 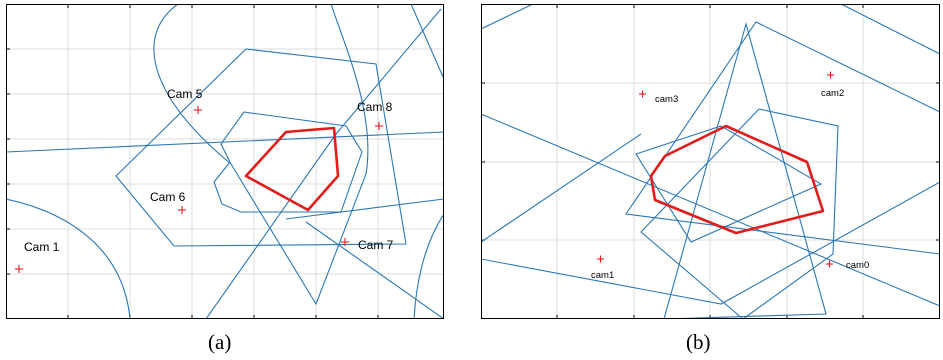 I want to click on intersection-region-a, so click(x=292, y=169).